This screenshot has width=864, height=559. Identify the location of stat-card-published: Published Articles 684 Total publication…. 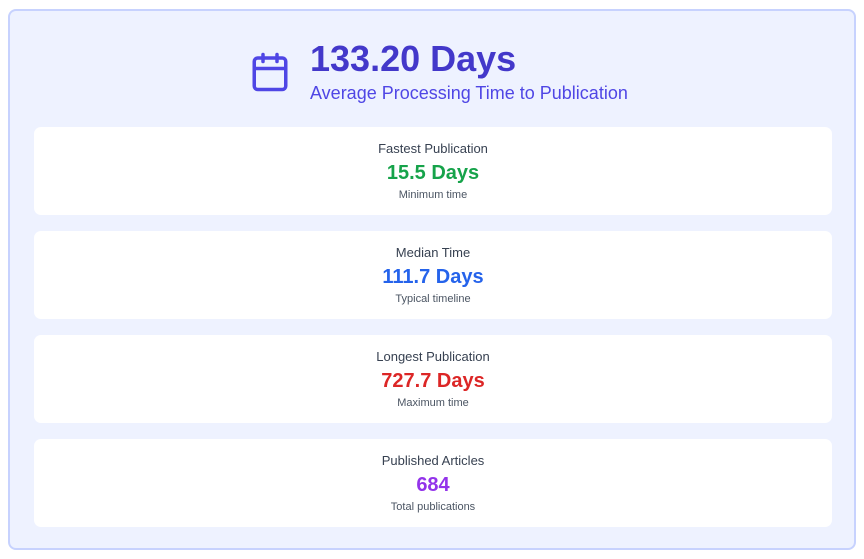
(433, 483).